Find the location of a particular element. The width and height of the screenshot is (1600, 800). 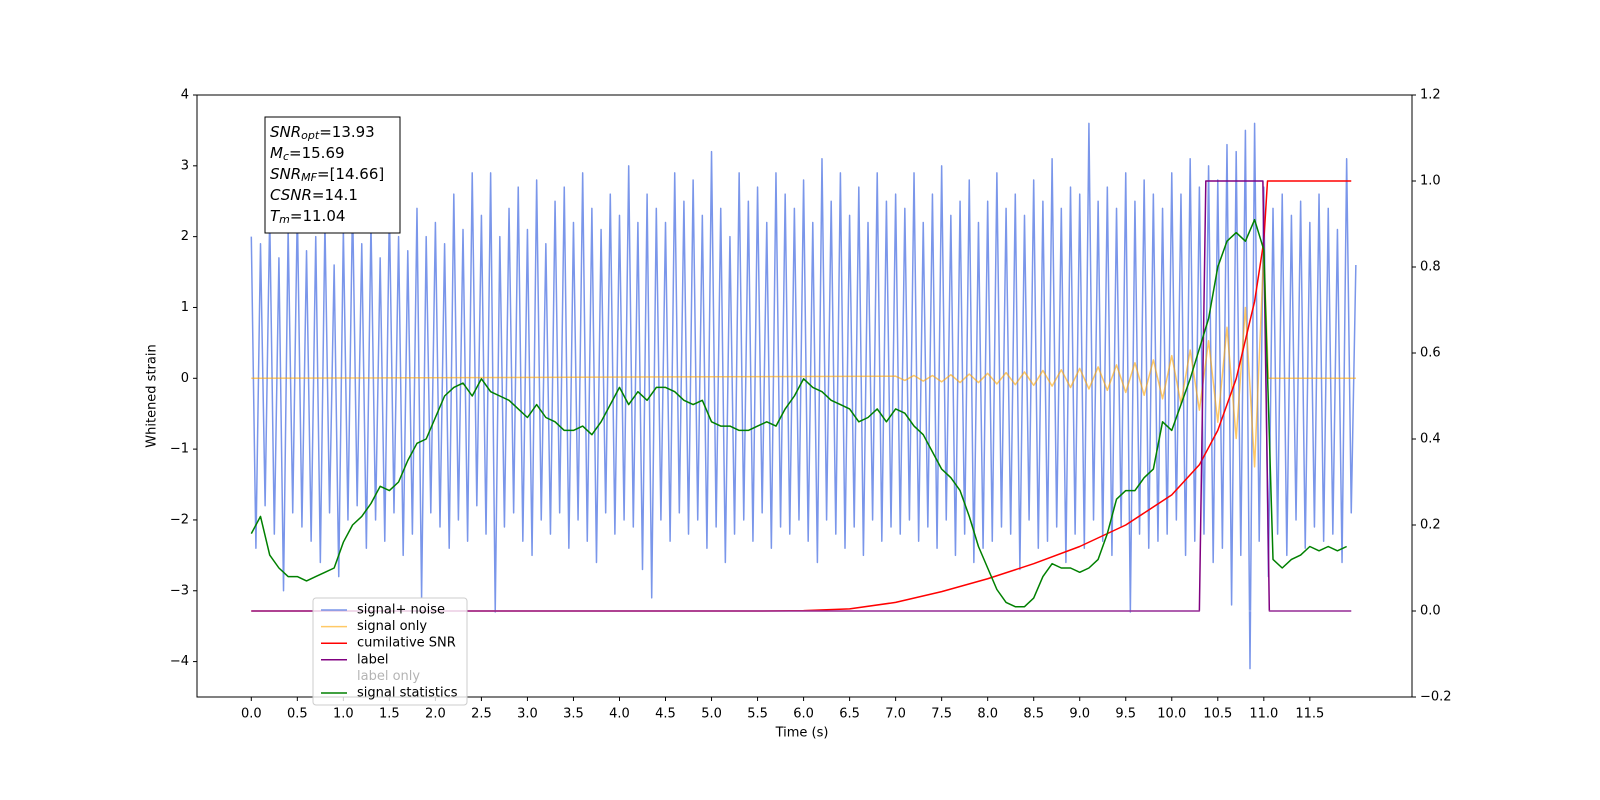

y-tick-label: −3 is located at coordinates (179, 590).